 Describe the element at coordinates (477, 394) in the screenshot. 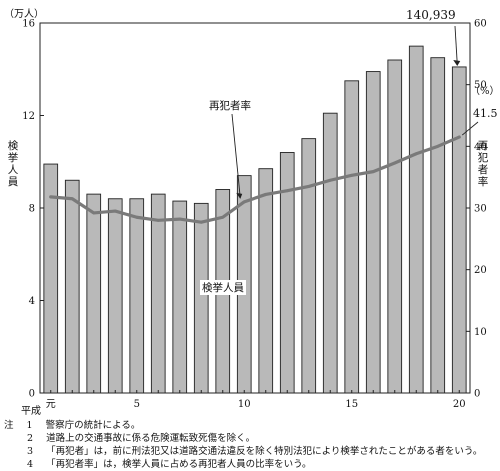

I see `right-axis-tick-label: 0` at that location.